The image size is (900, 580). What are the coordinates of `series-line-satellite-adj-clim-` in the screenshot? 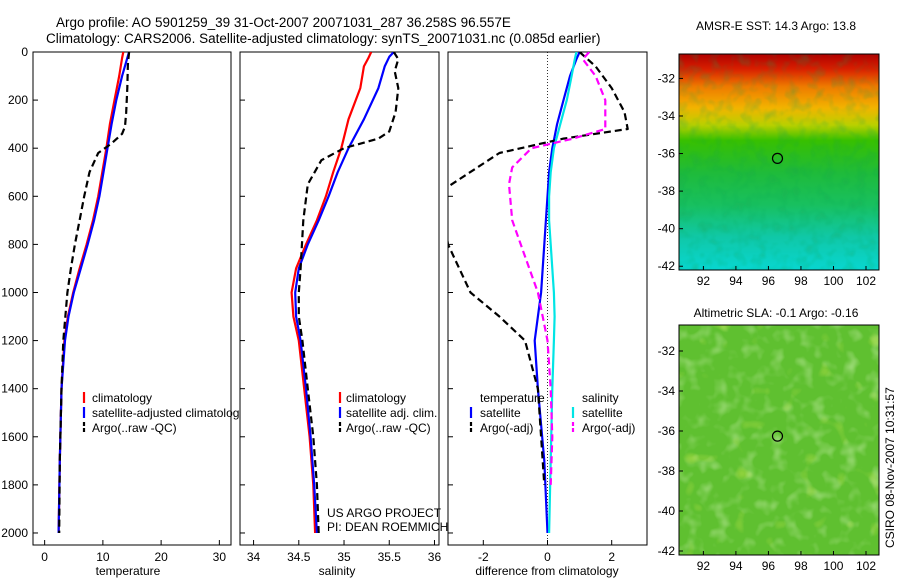 It's located at (344, 293).